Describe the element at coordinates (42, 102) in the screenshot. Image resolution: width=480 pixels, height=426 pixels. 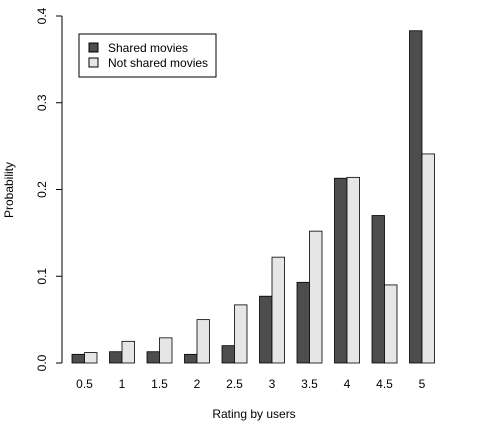
I see `y-tick-label: 0.3` at that location.